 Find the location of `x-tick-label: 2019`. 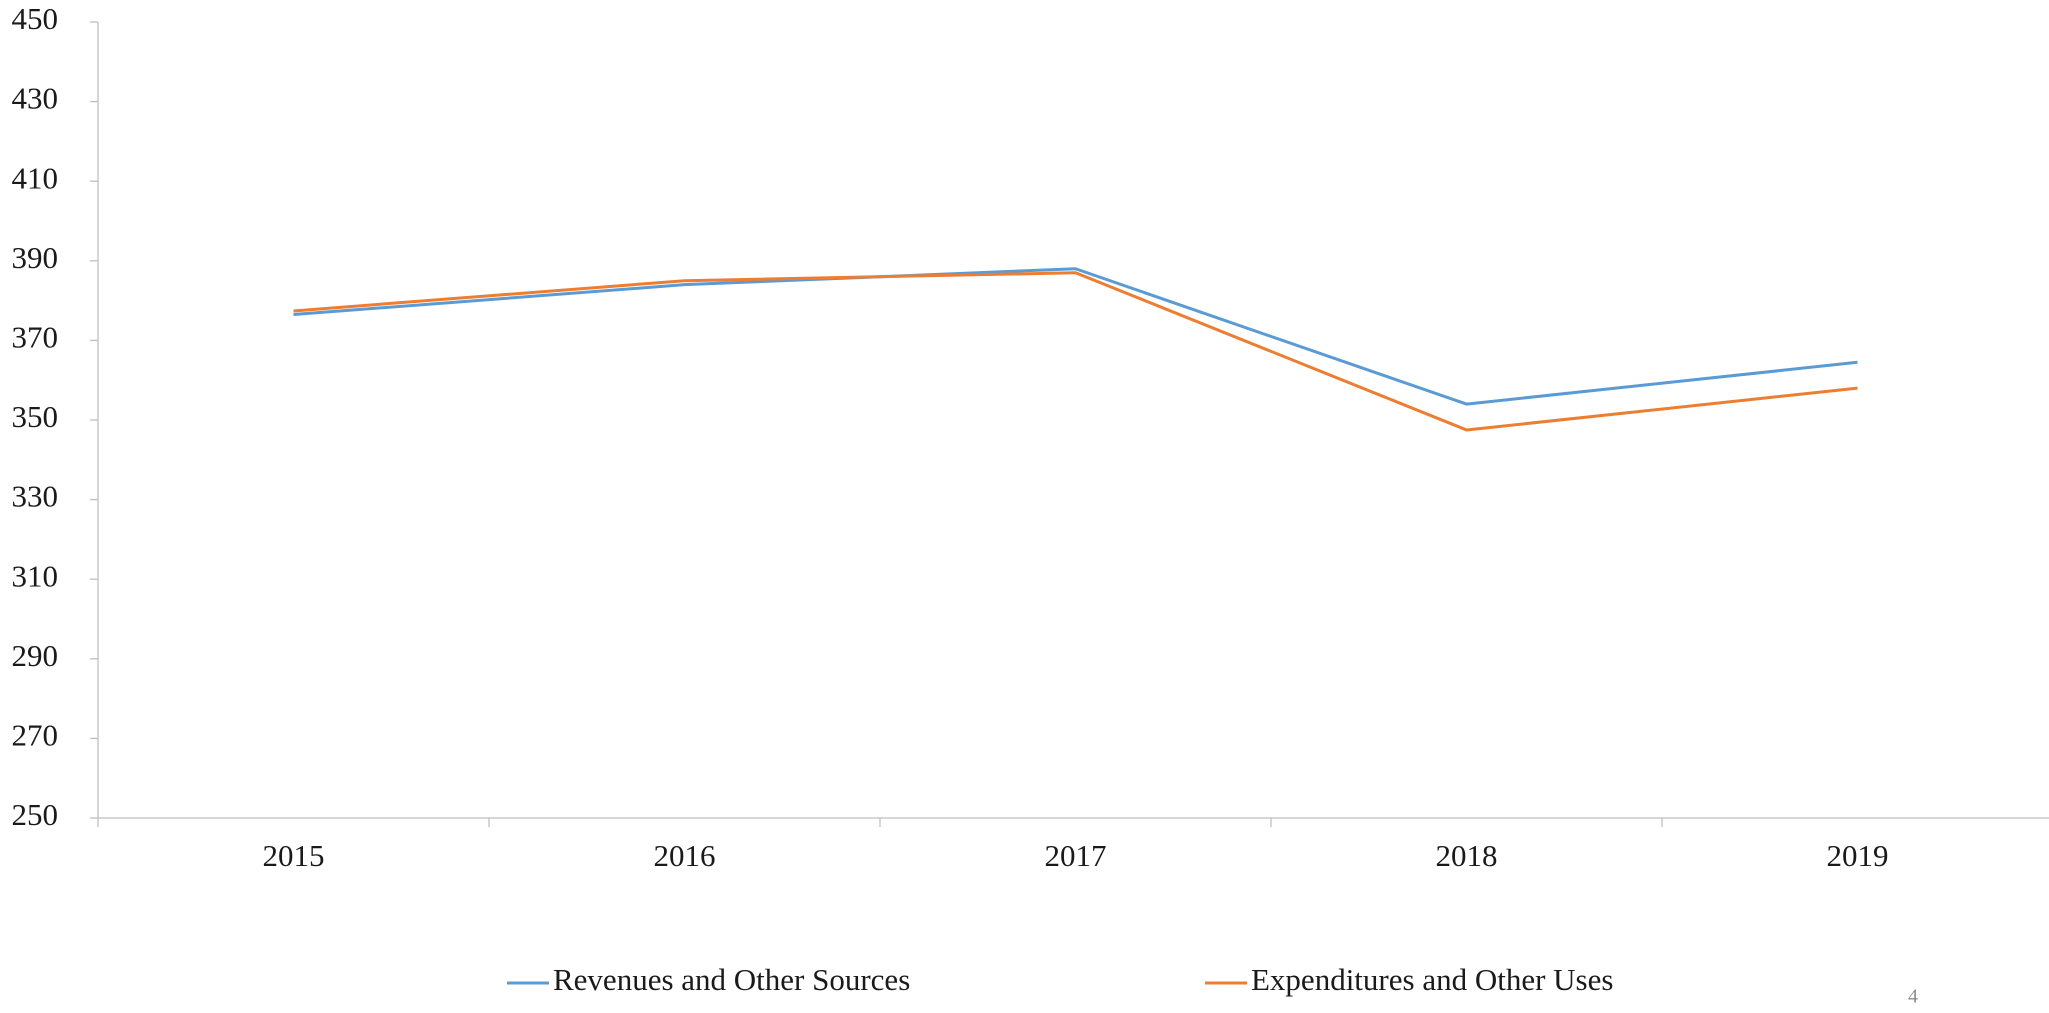

x-tick-label: 2019 is located at coordinates (1858, 855).